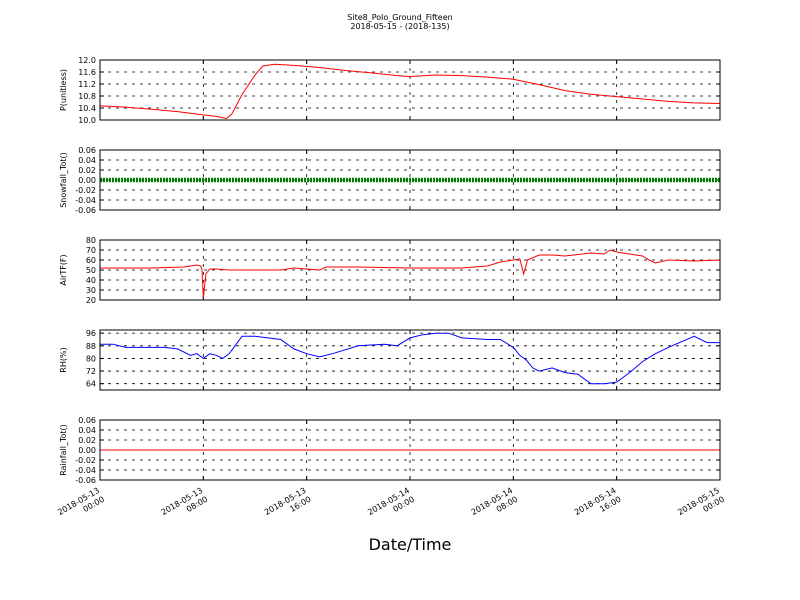 The image size is (800, 600). I want to click on y-tick-label: 88, so click(91, 346).